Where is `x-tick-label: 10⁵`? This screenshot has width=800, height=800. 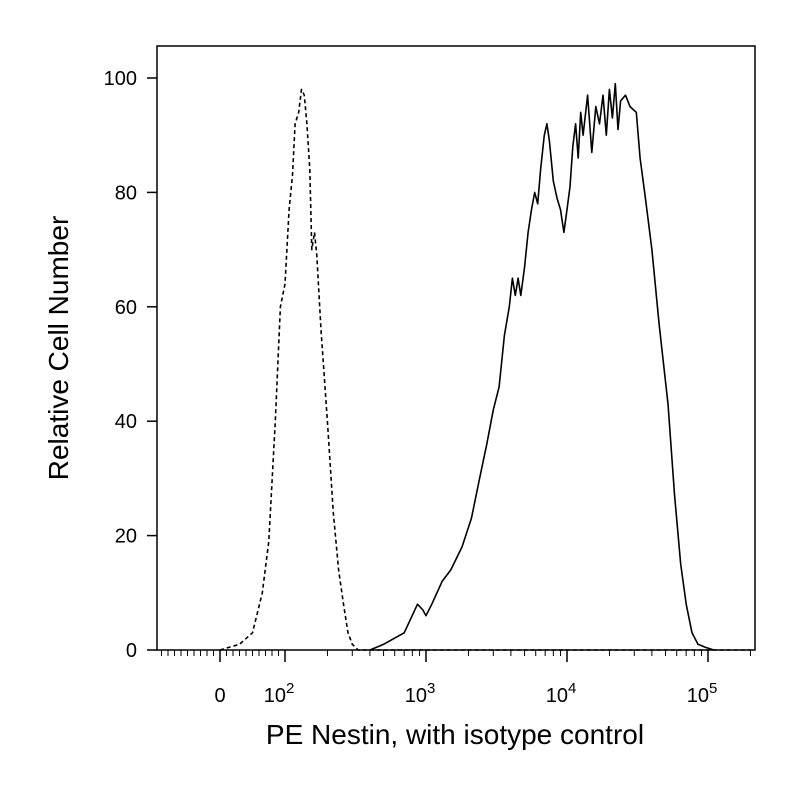 x-tick-label: 10⁵ is located at coordinates (702, 693).